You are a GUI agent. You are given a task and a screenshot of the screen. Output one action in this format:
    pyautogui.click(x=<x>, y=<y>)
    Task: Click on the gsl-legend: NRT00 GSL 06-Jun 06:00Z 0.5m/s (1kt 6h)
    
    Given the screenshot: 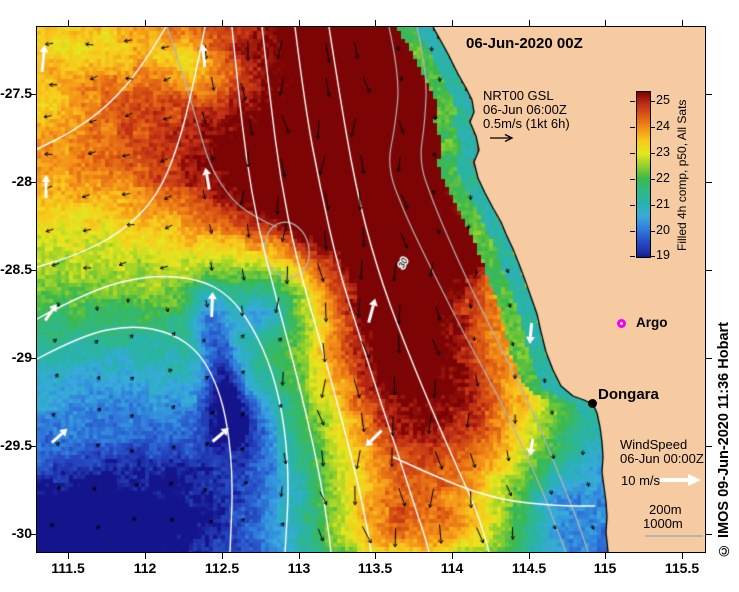 What is the action you would take?
    pyautogui.click(x=526, y=110)
    